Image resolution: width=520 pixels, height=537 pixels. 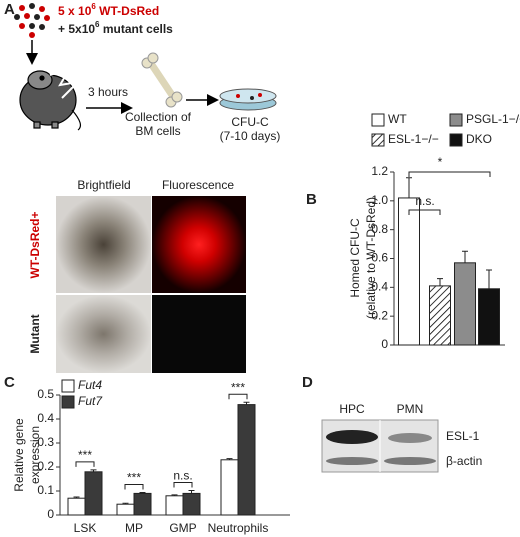 I want to click on collect: Collection of, so click(x=158, y=117).